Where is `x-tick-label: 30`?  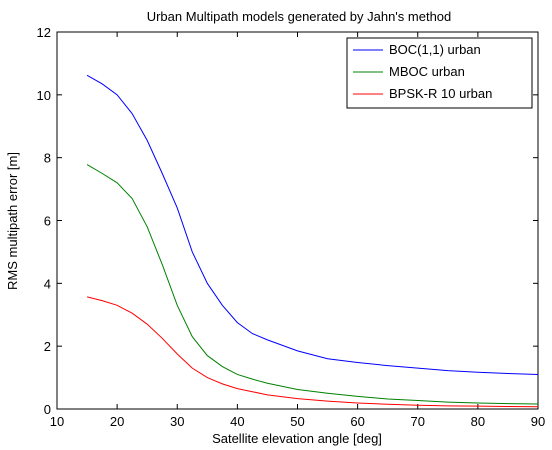 x-tick-label: 30 is located at coordinates (177, 421).